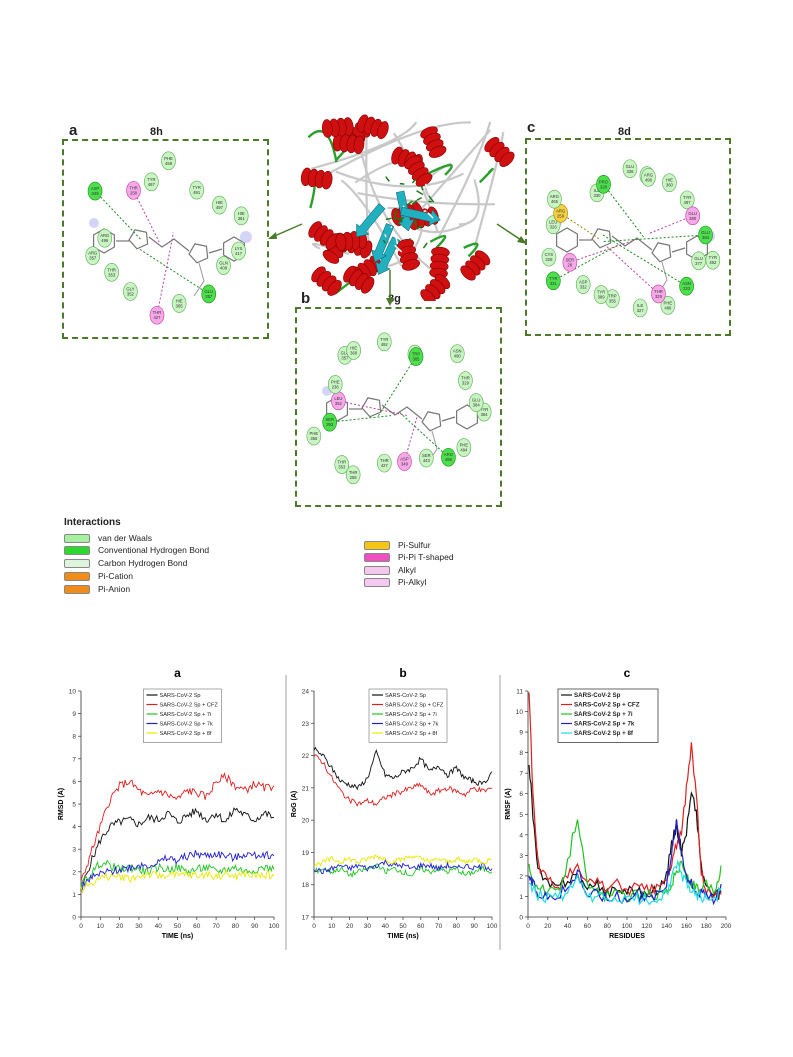 This screenshot has height=1057, width=793. I want to click on y-tick-label: 22, so click(306, 756).